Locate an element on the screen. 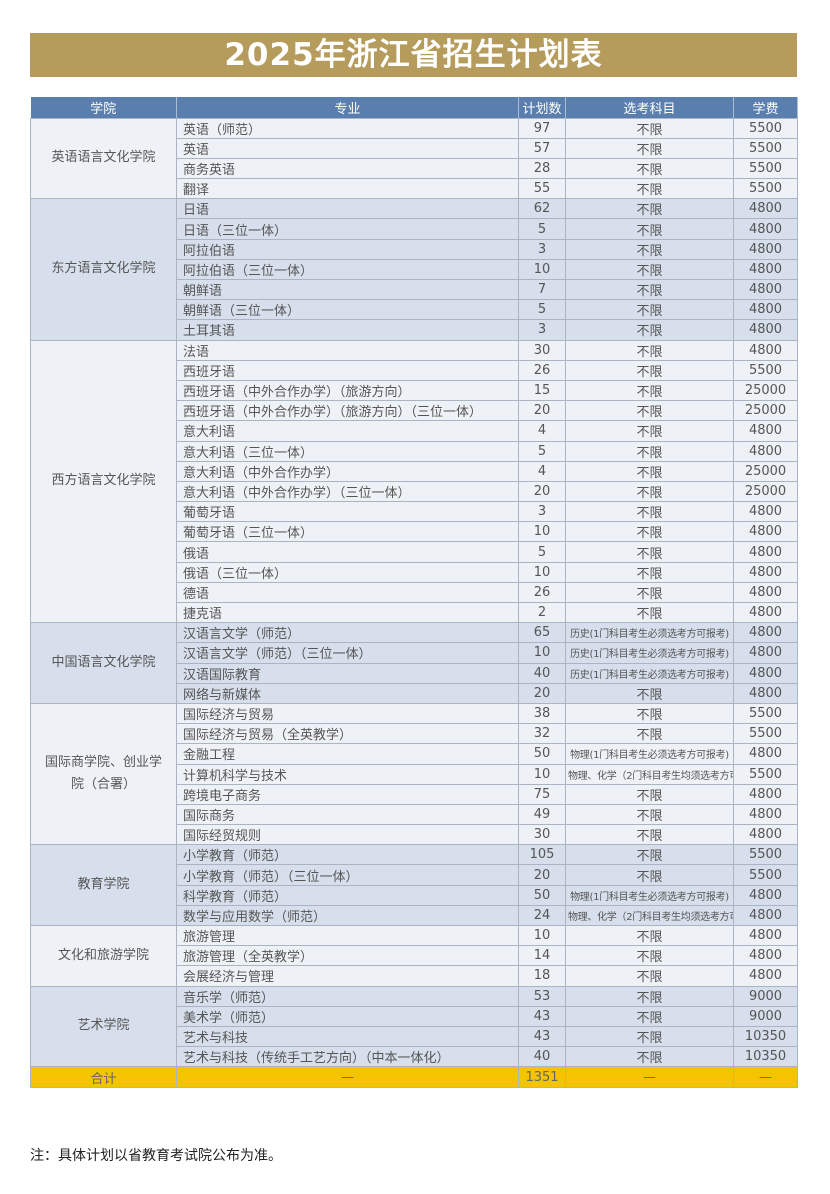 The image size is (830, 1194). table-row: 俄语（三位一体） 10 不限 4800 is located at coordinates (414, 572).